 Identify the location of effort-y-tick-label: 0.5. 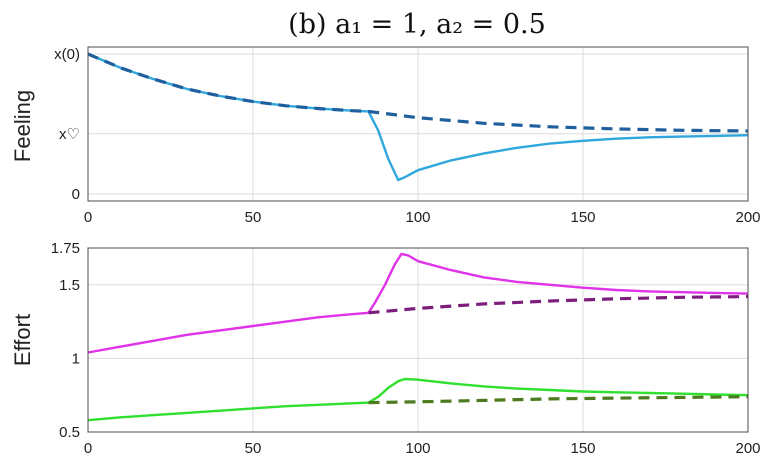
(69, 432).